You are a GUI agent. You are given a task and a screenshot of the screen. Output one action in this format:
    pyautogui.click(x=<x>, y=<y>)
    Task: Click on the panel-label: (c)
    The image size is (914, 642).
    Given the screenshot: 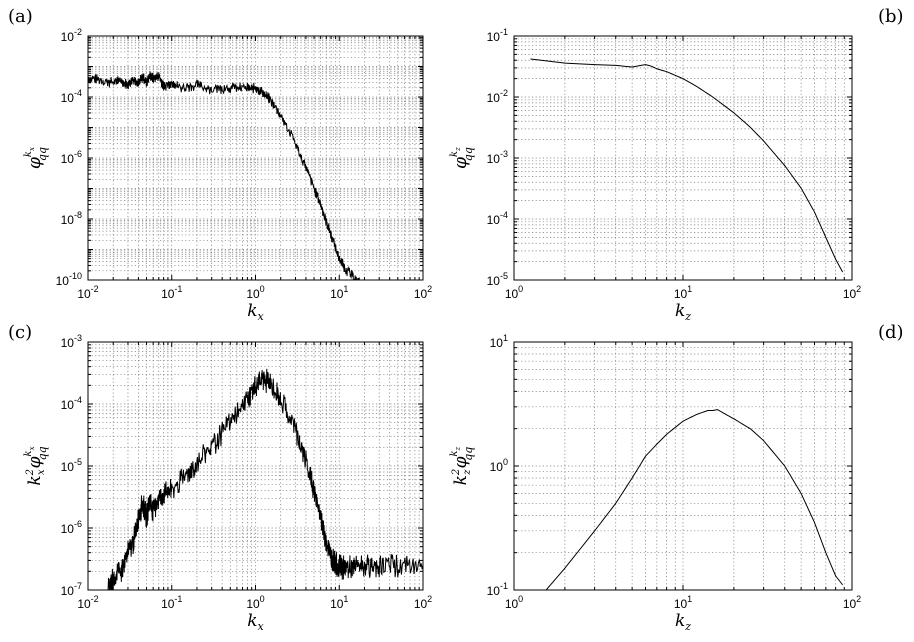 What is the action you would take?
    pyautogui.click(x=20, y=332)
    